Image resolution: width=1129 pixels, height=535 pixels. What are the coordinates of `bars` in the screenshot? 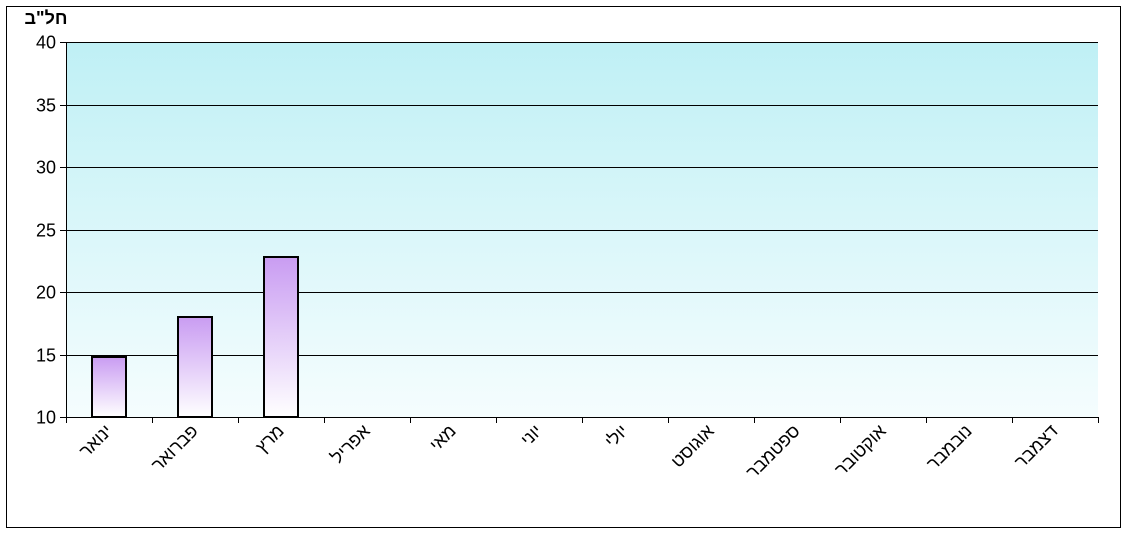 It's located at (195, 337).